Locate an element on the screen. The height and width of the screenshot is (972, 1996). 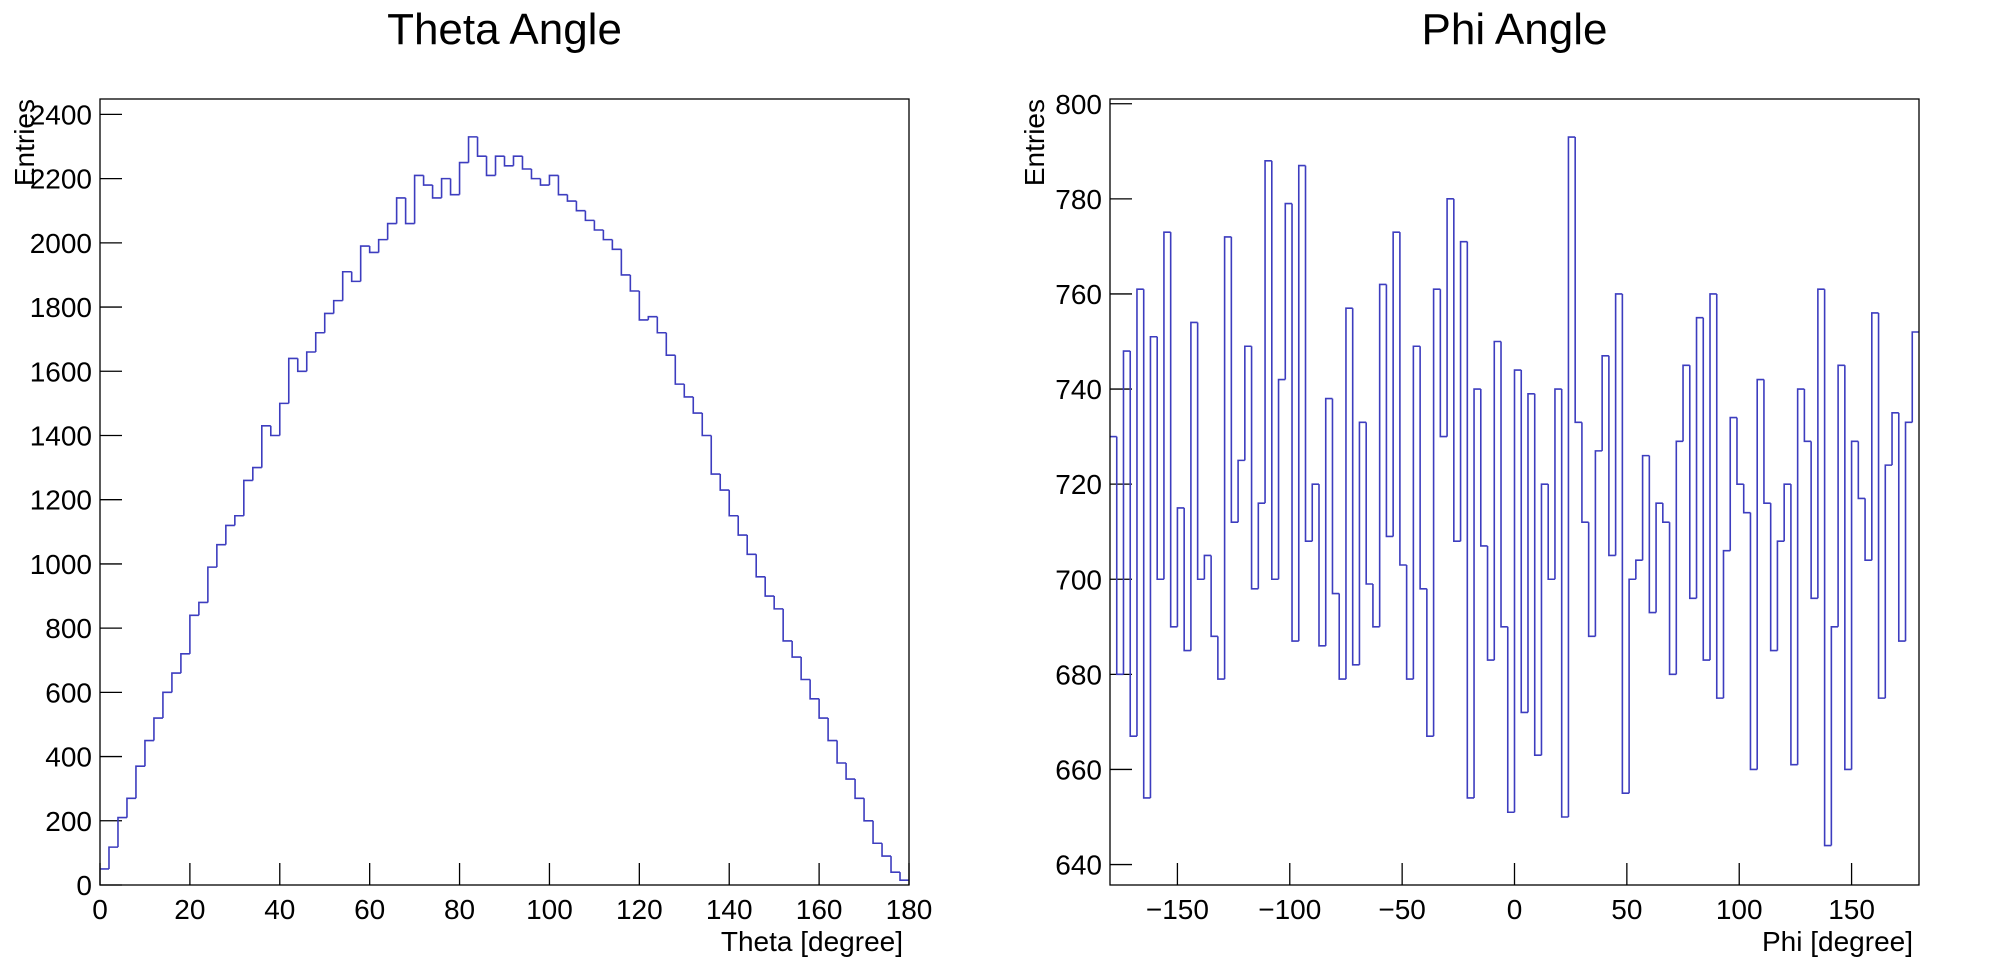
y-tick-label: 700 is located at coordinates (1078, 579).